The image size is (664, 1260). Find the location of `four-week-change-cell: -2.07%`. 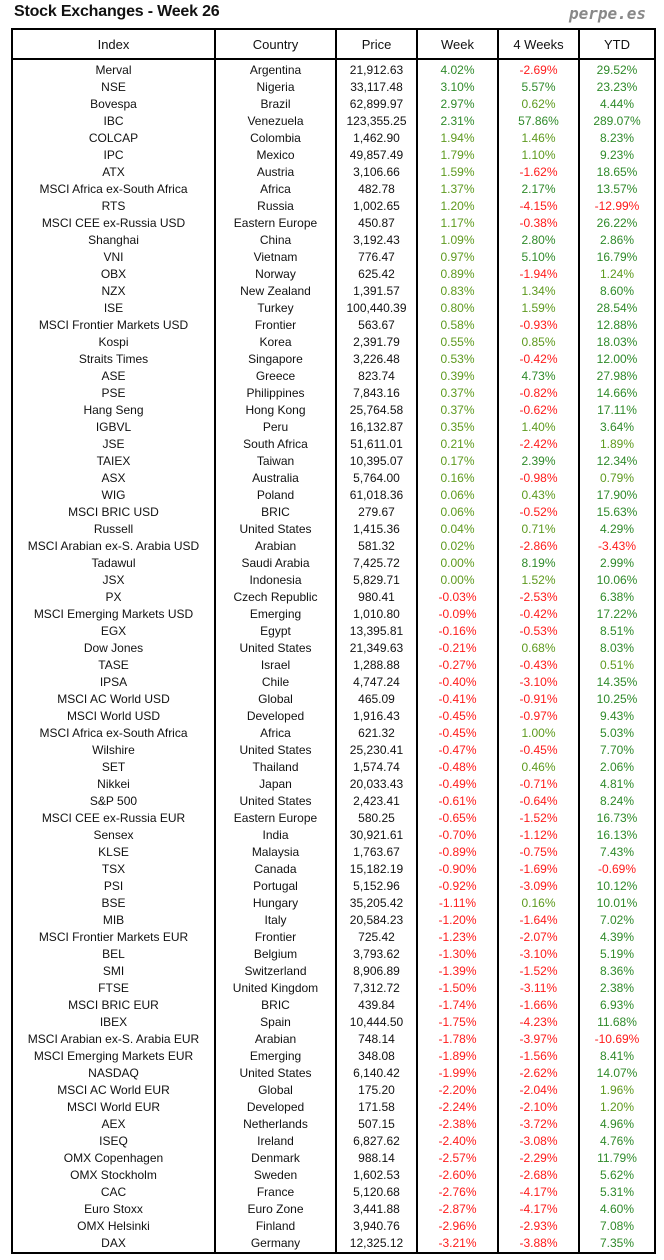

four-week-change-cell: -2.07% is located at coordinates (538, 937).